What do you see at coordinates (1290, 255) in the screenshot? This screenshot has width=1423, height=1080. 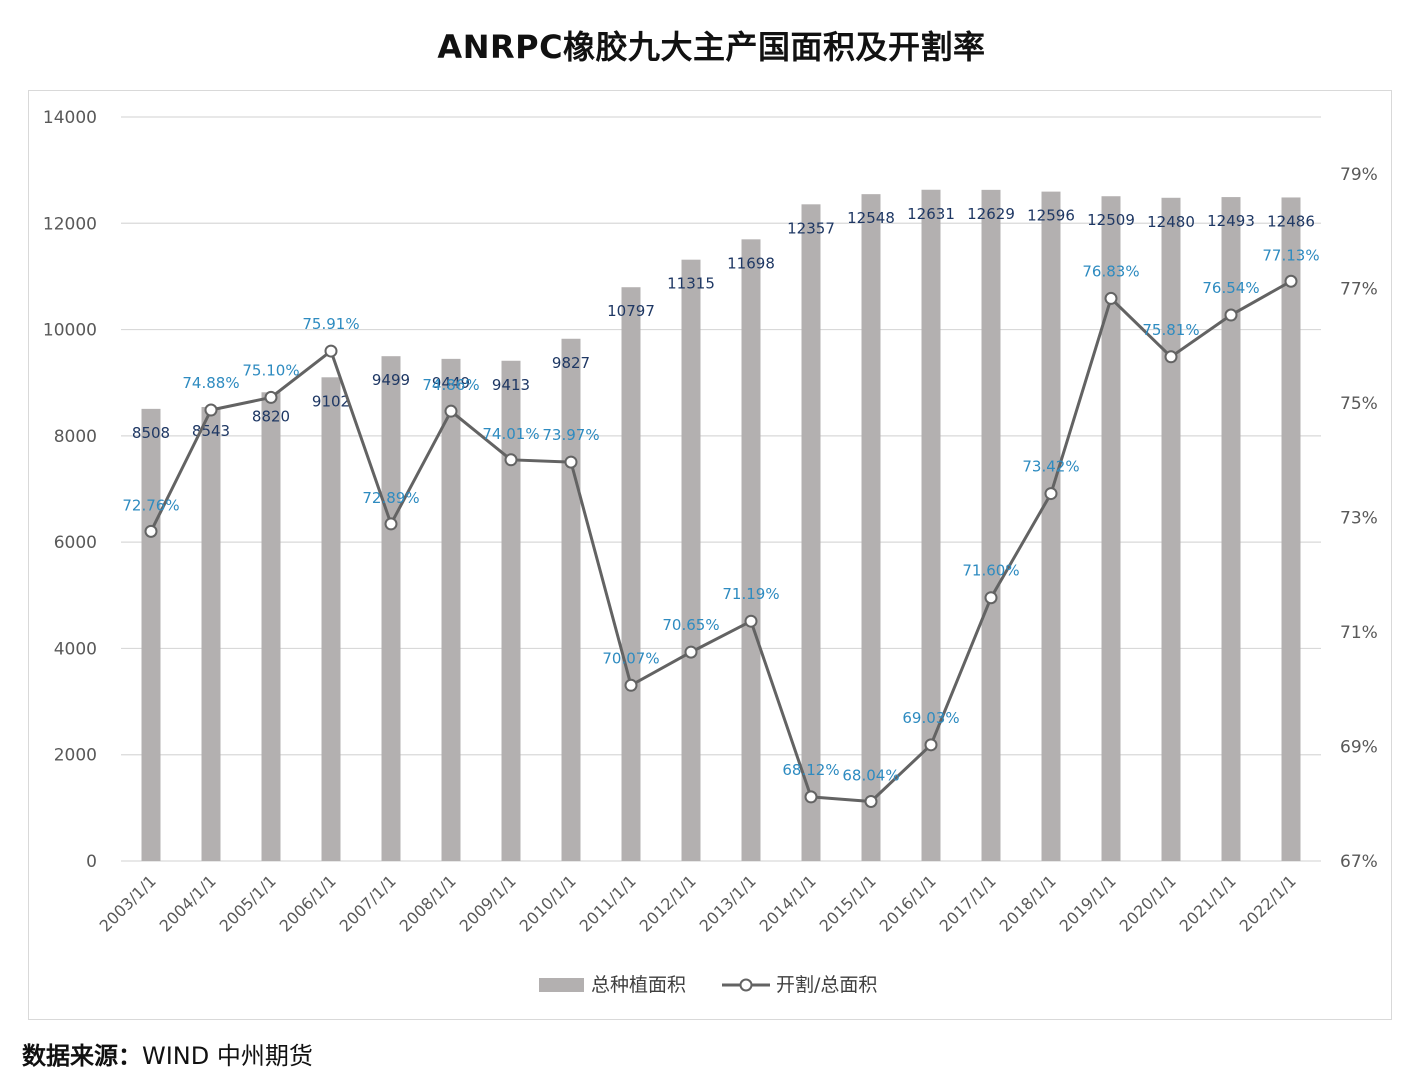 I see `rate-value-label: 77.13%` at bounding box center [1290, 255].